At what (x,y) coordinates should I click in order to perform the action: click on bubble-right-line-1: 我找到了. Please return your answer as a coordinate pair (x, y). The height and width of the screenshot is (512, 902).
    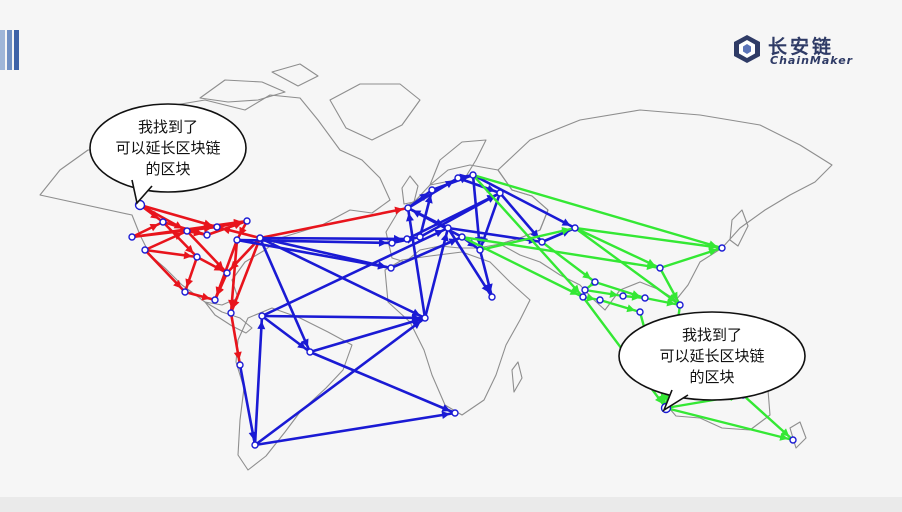
    Looking at the image, I should click on (711, 335).